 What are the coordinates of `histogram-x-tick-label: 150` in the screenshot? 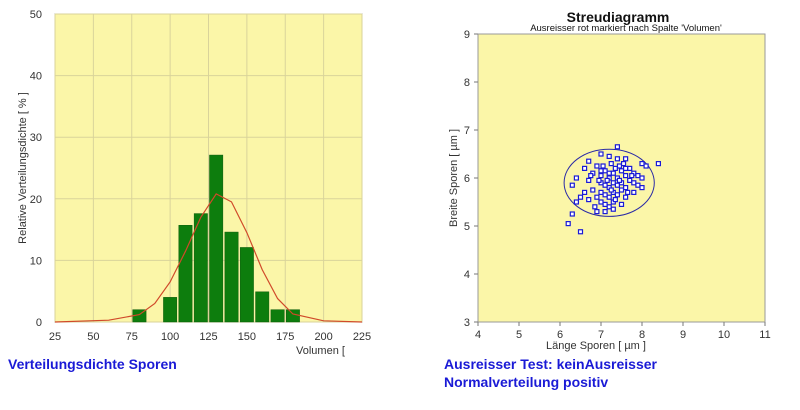 It's located at (247, 337).